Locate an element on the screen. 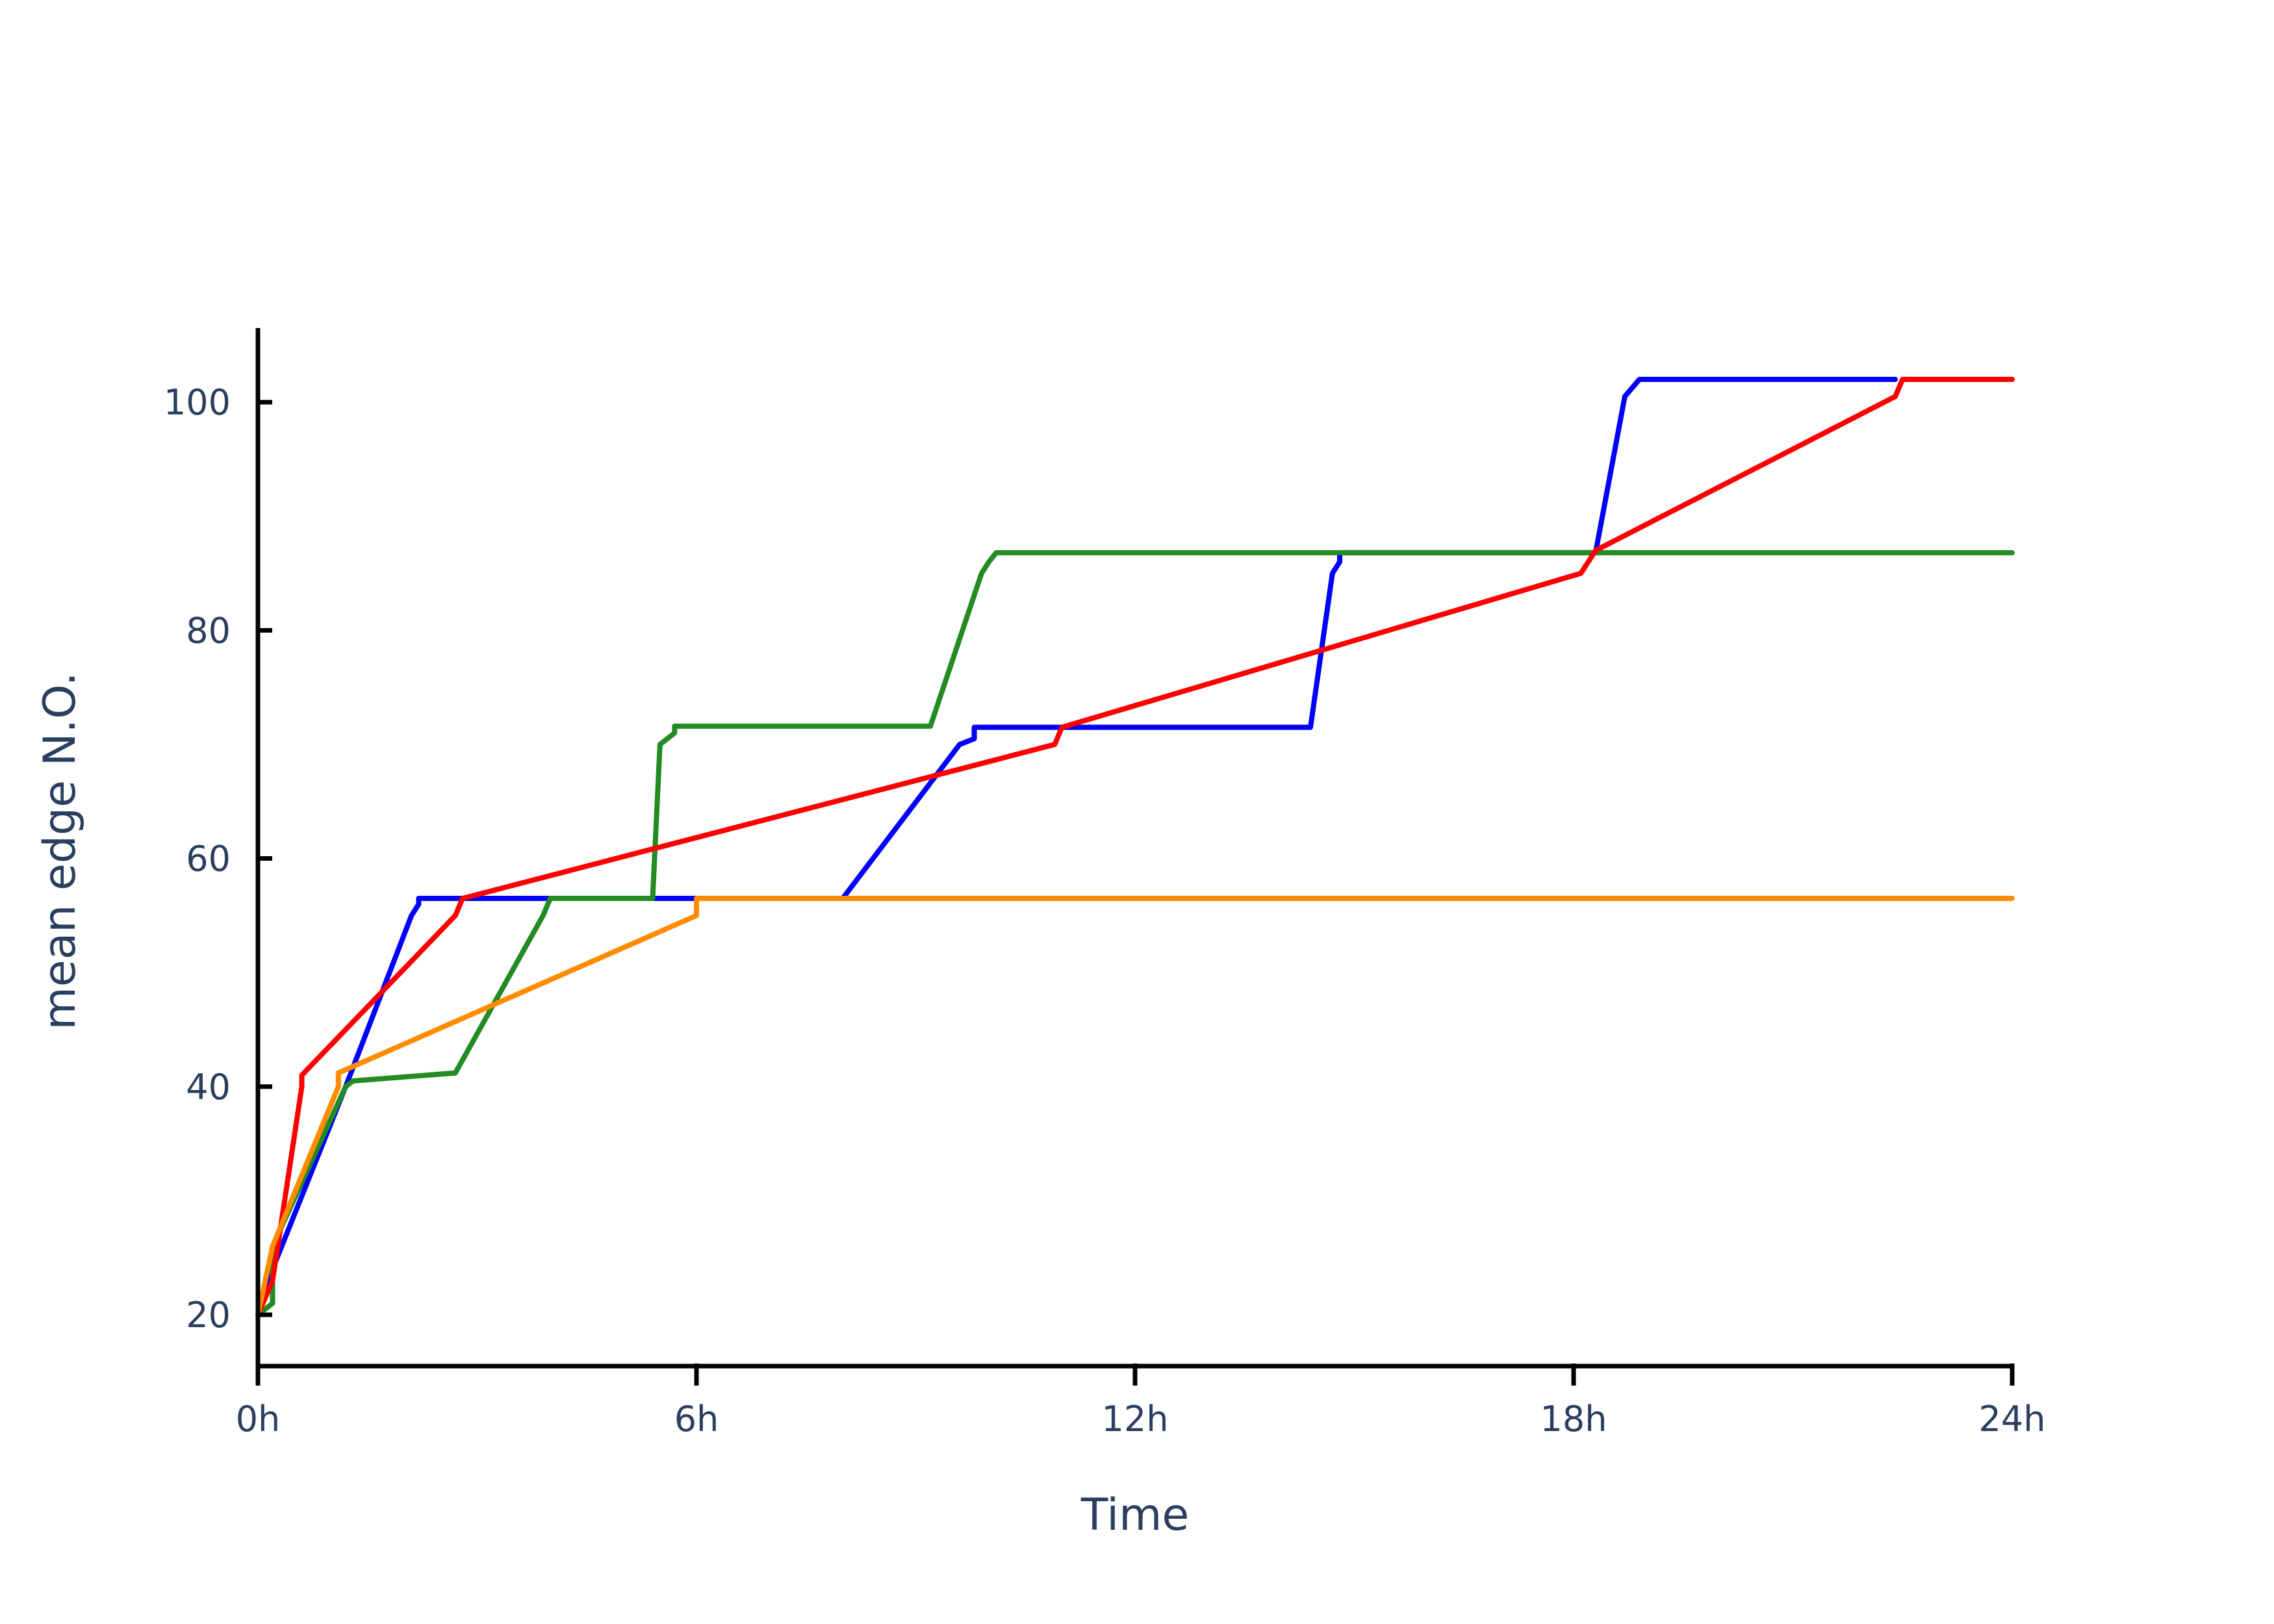  x-tick-label: 18h is located at coordinates (1573, 1419).